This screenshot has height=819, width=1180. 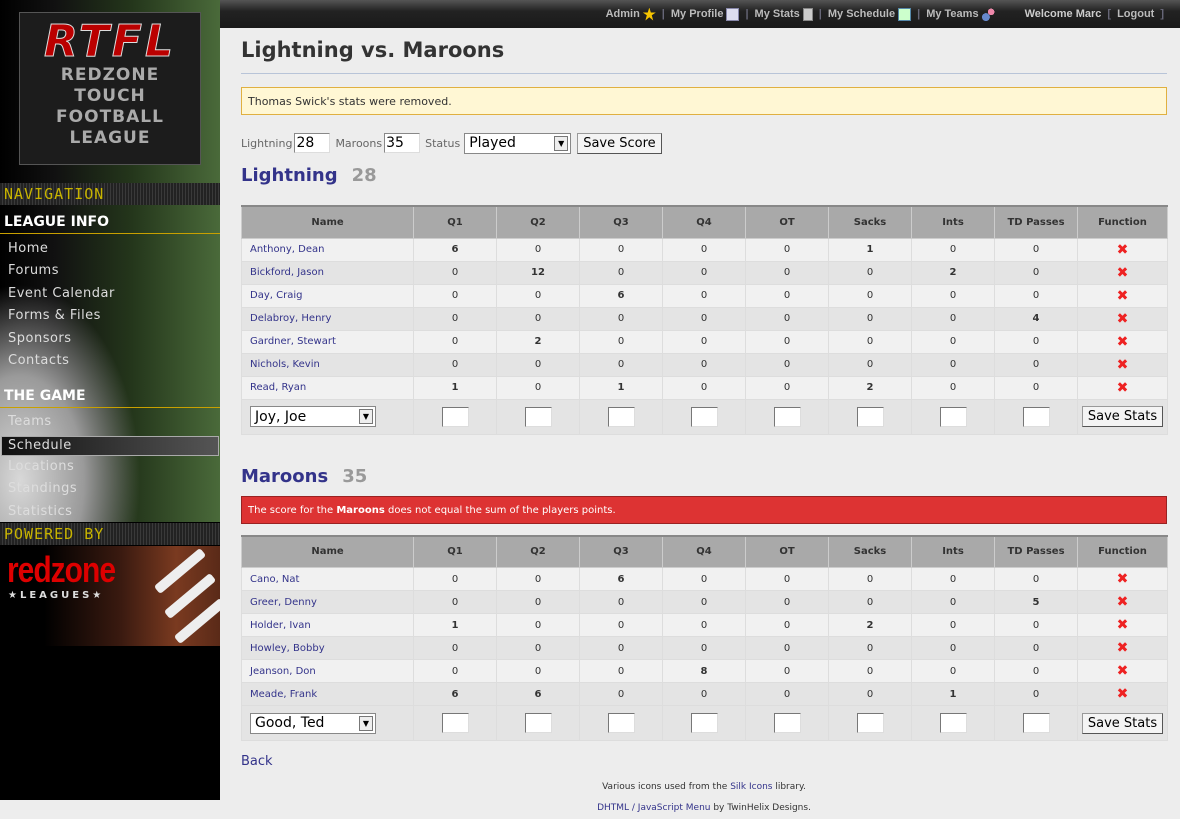 What do you see at coordinates (33, 271) in the screenshot?
I see `sidebar-item-forums: Forums` at bounding box center [33, 271].